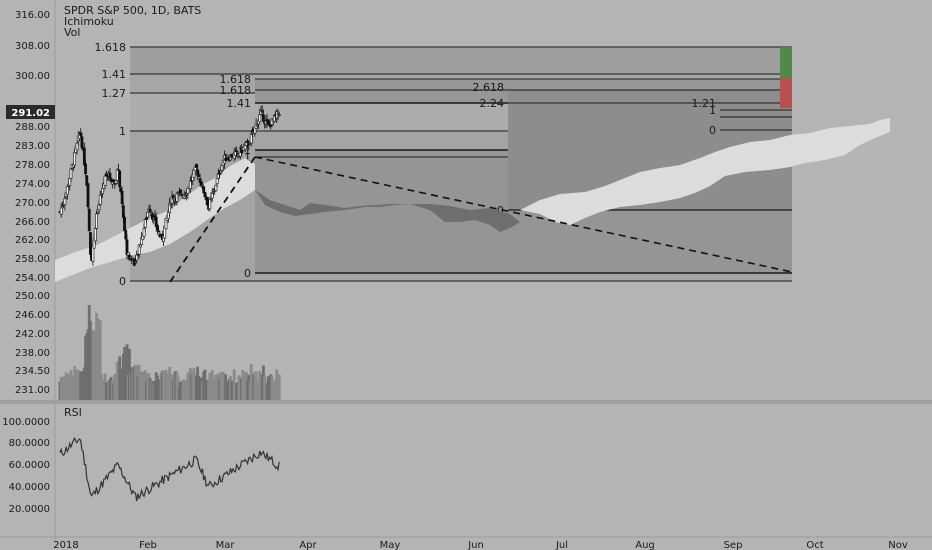 This screenshot has width=932, height=550. What do you see at coordinates (32, 334) in the screenshot?
I see `price-tick: 242.00` at bounding box center [32, 334].